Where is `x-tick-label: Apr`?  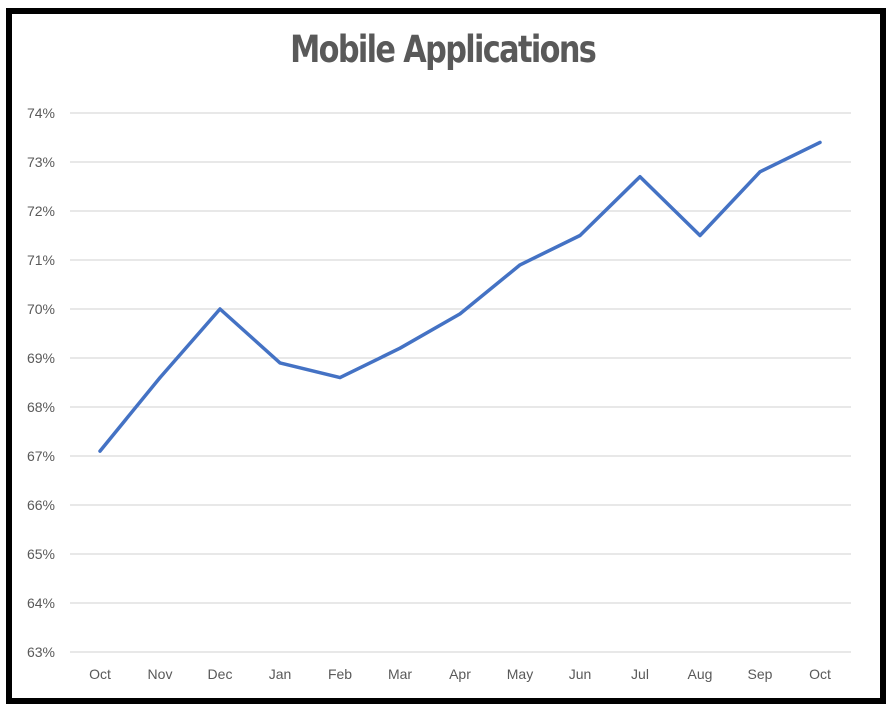
x-tick-label: Apr is located at coordinates (460, 674).